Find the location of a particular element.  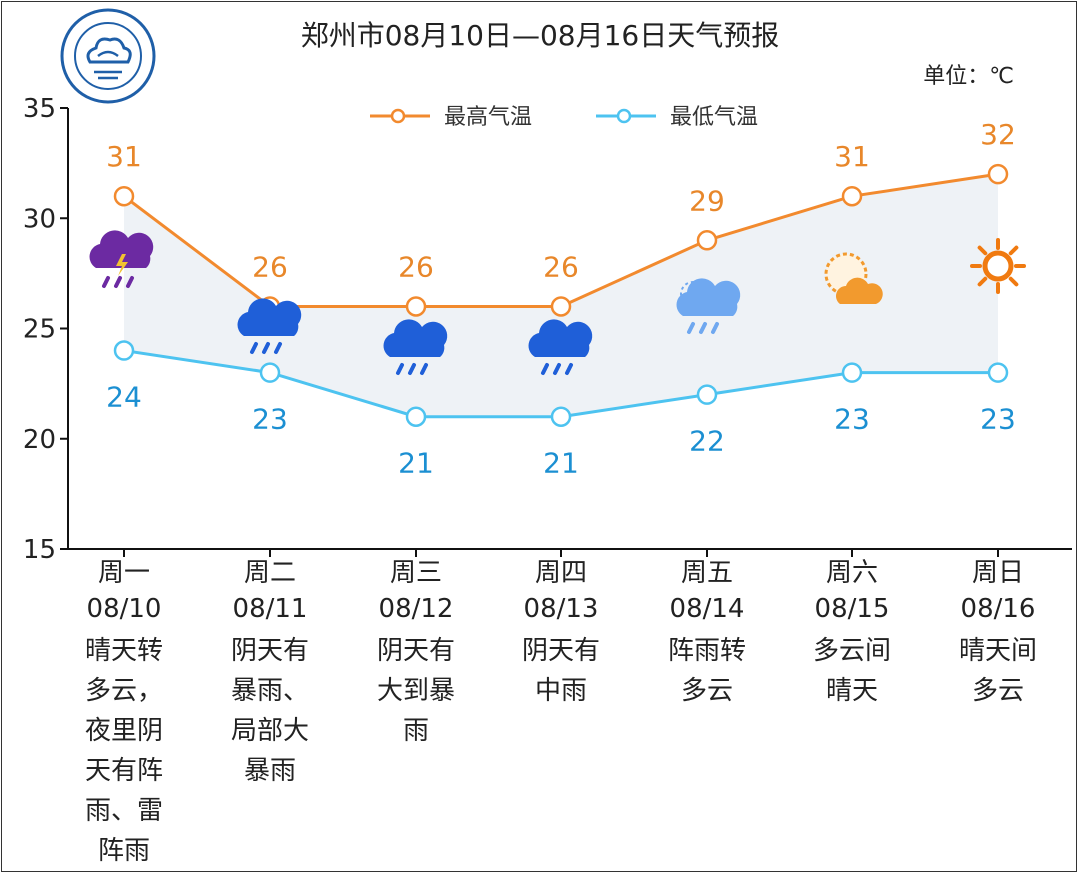

date-label: 08/15 is located at coordinates (852, 609).